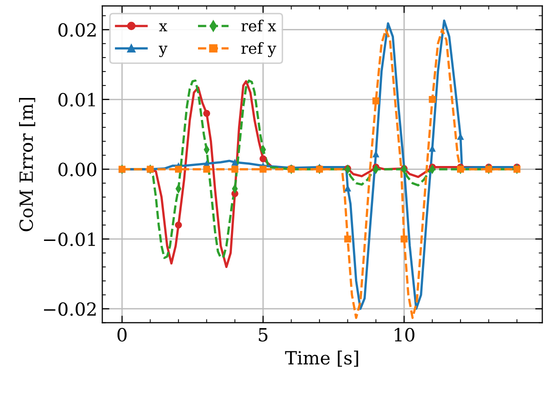 The width and height of the screenshot is (550, 396). What do you see at coordinates (77, 169) in the screenshot?
I see `y-tick-label: 0.00` at bounding box center [77, 169].